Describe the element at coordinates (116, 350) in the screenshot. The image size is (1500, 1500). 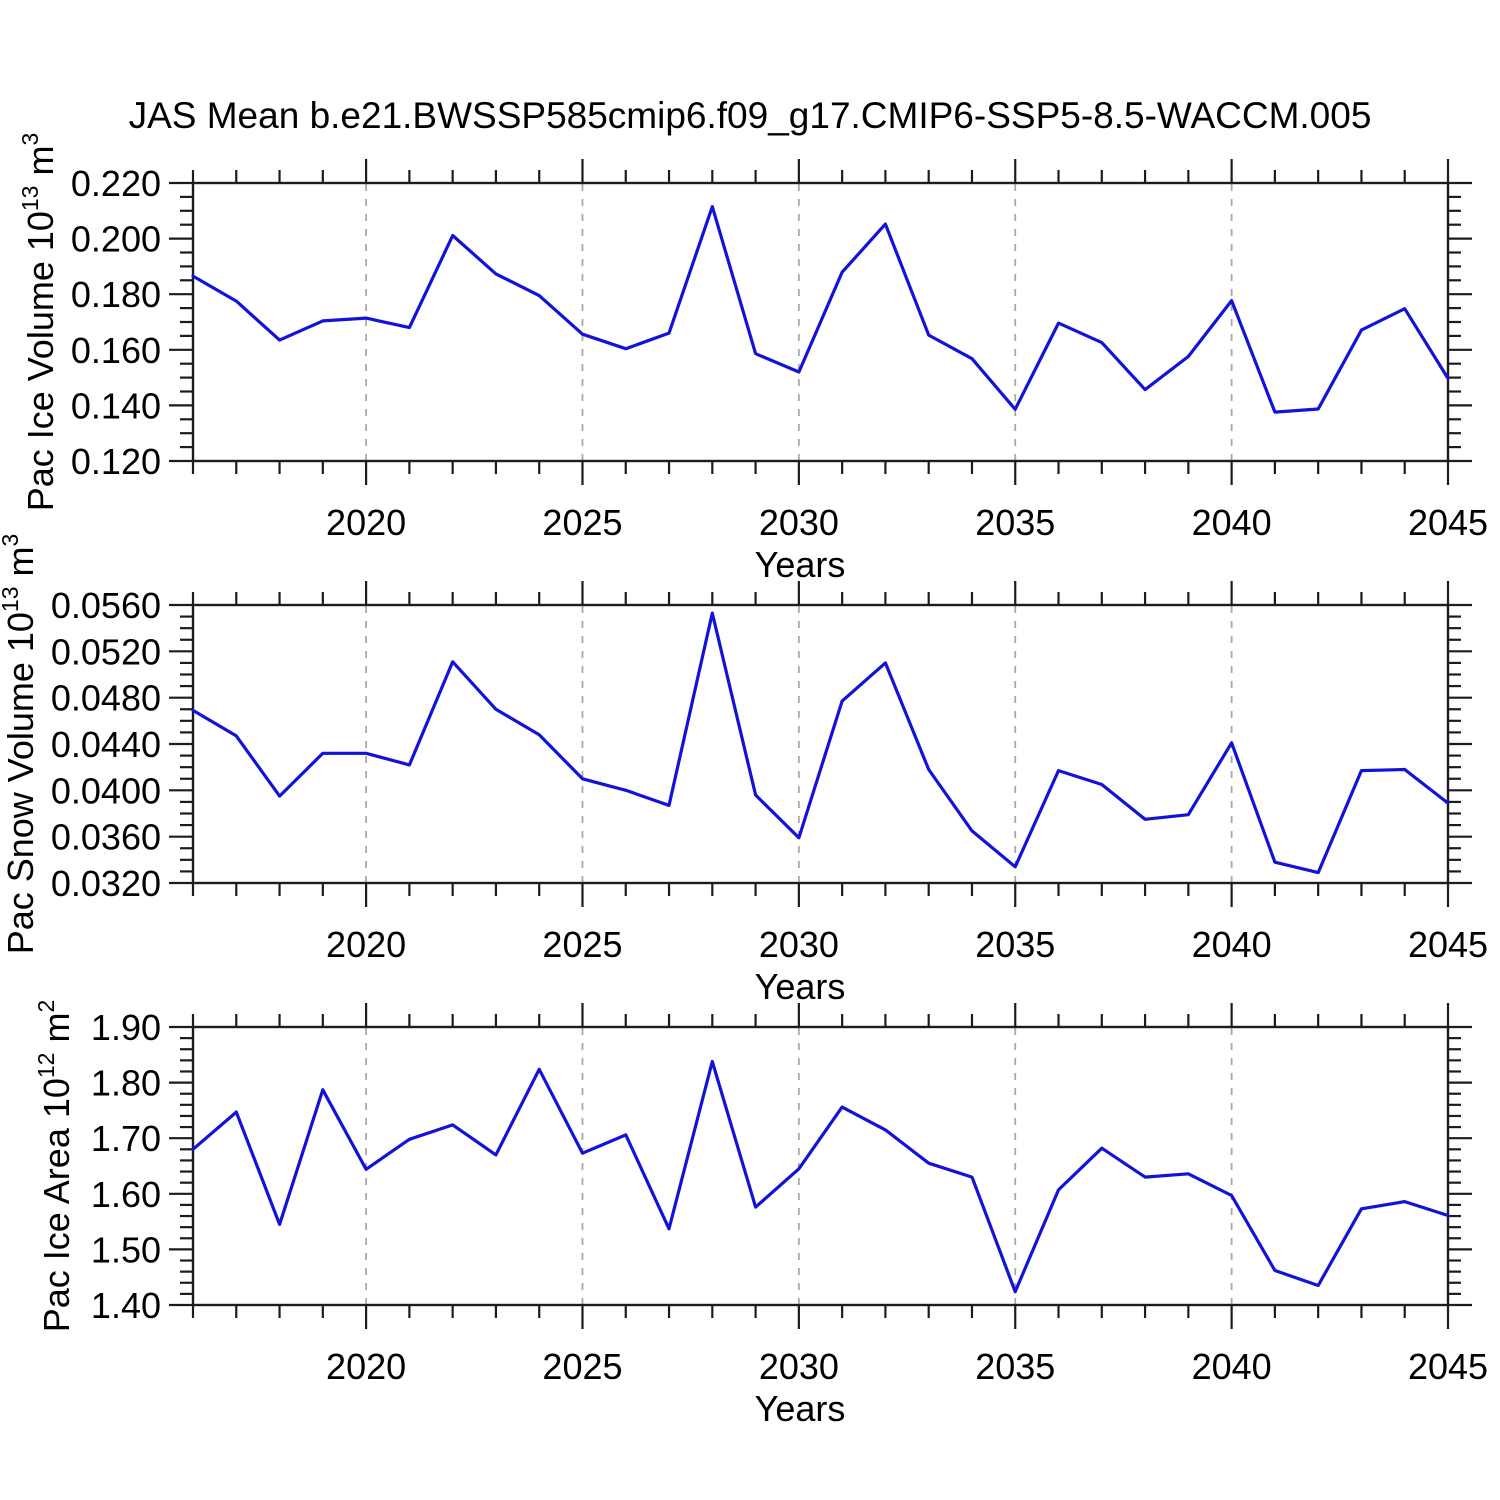
I see `y-tick-label: 0.160` at that location.